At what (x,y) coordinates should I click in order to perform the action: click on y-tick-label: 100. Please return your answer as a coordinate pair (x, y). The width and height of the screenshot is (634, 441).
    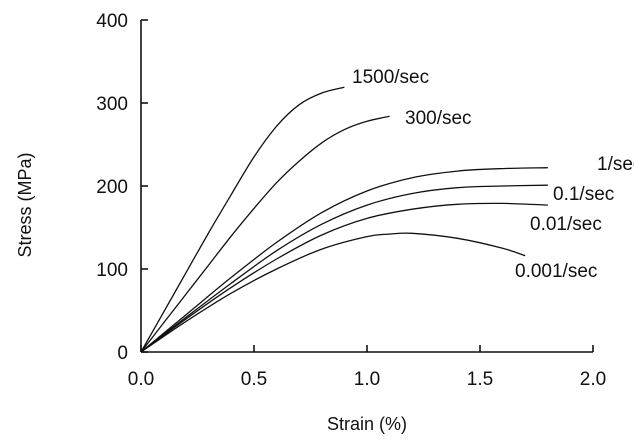
    Looking at the image, I should click on (112, 270).